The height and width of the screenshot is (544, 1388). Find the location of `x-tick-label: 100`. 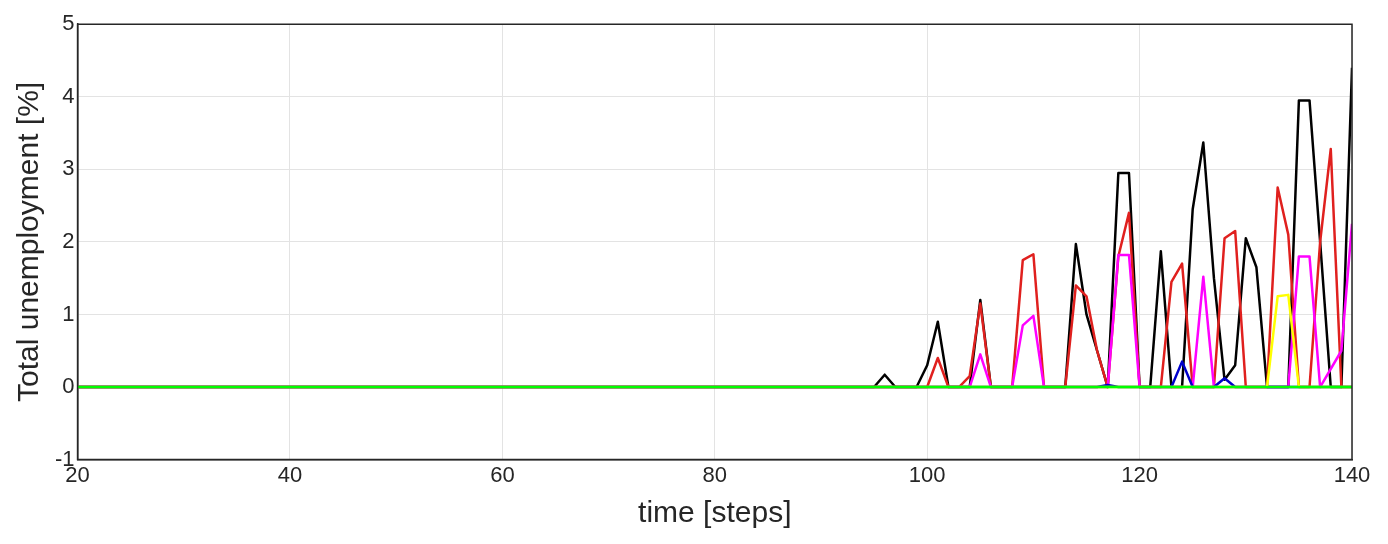

x-tick-label: 100 is located at coordinates (927, 474).